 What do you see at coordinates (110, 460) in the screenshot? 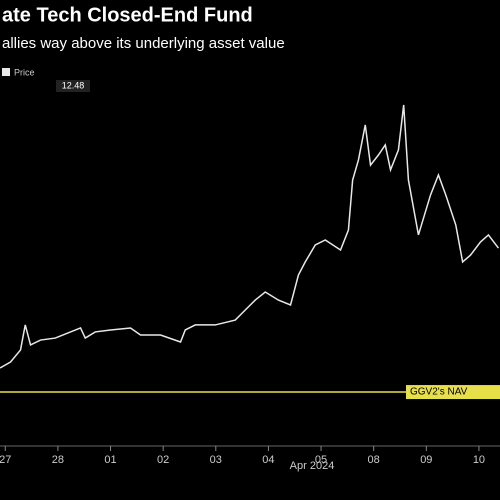
I see `x-tick-label: 01` at bounding box center [110, 460].